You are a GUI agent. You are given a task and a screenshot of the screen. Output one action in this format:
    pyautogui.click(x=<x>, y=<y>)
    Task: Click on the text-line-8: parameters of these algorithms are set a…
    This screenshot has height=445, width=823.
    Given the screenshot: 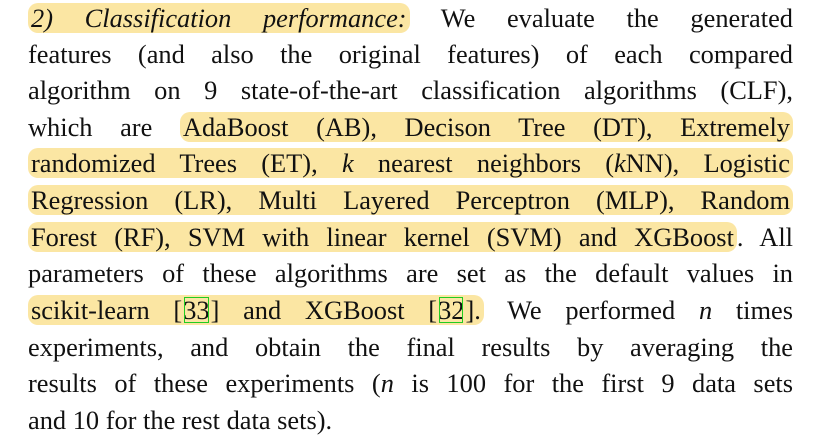 What is the action you would take?
    pyautogui.click(x=410, y=273)
    